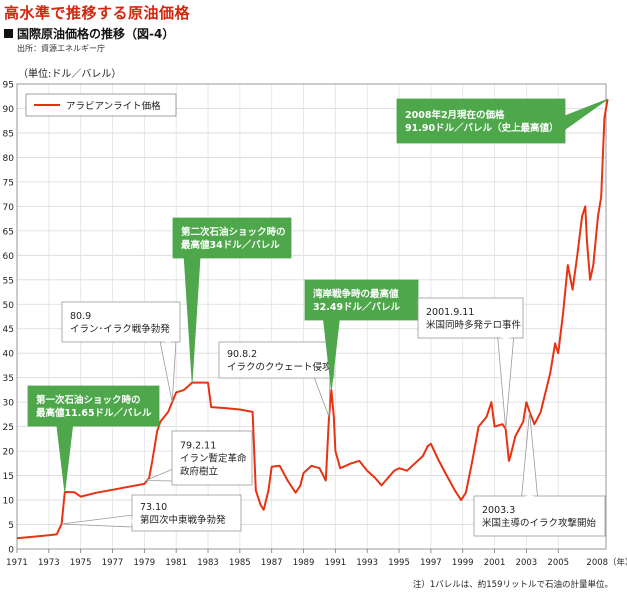  What do you see at coordinates (11, 526) in the screenshot?
I see `y-tick-label: 5` at bounding box center [11, 526].